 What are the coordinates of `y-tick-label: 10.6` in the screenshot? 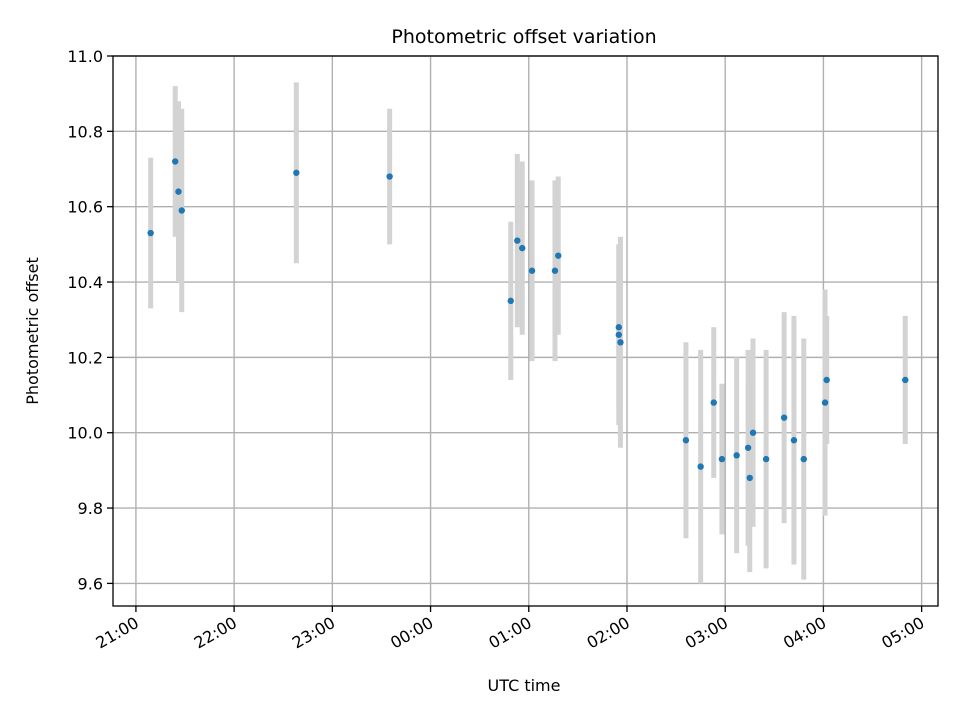 It's located at (85, 207).